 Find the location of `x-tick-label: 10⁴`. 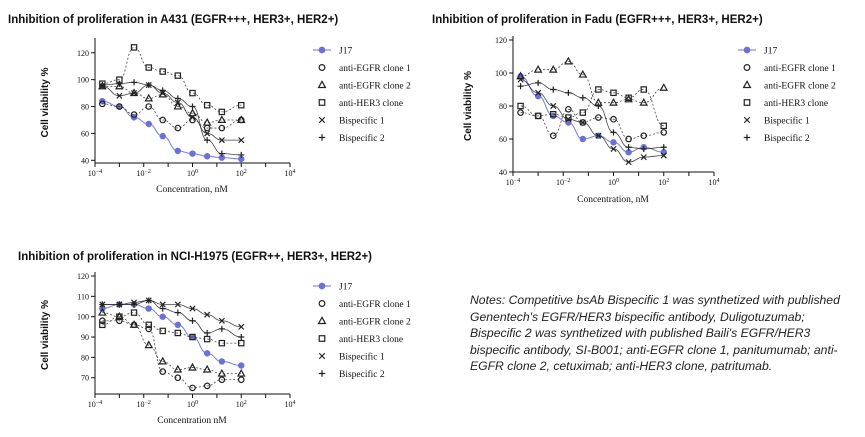

x-tick-label: 10⁴ is located at coordinates (290, 404).